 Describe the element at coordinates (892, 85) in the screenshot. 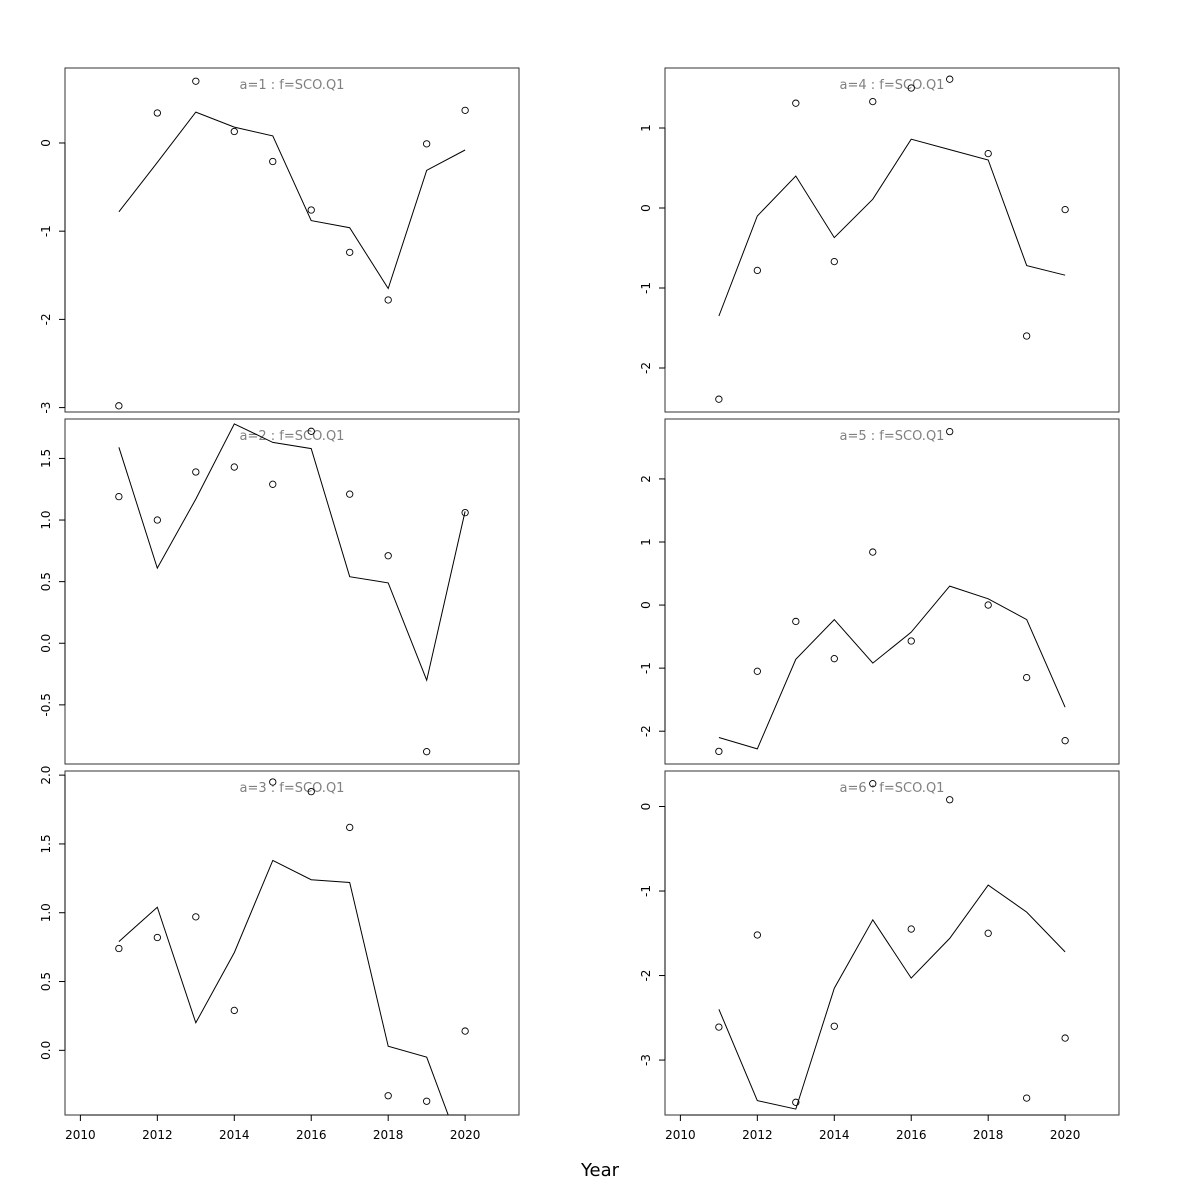

I see `panel-title: a=4 : f=SCO.Q1` at that location.